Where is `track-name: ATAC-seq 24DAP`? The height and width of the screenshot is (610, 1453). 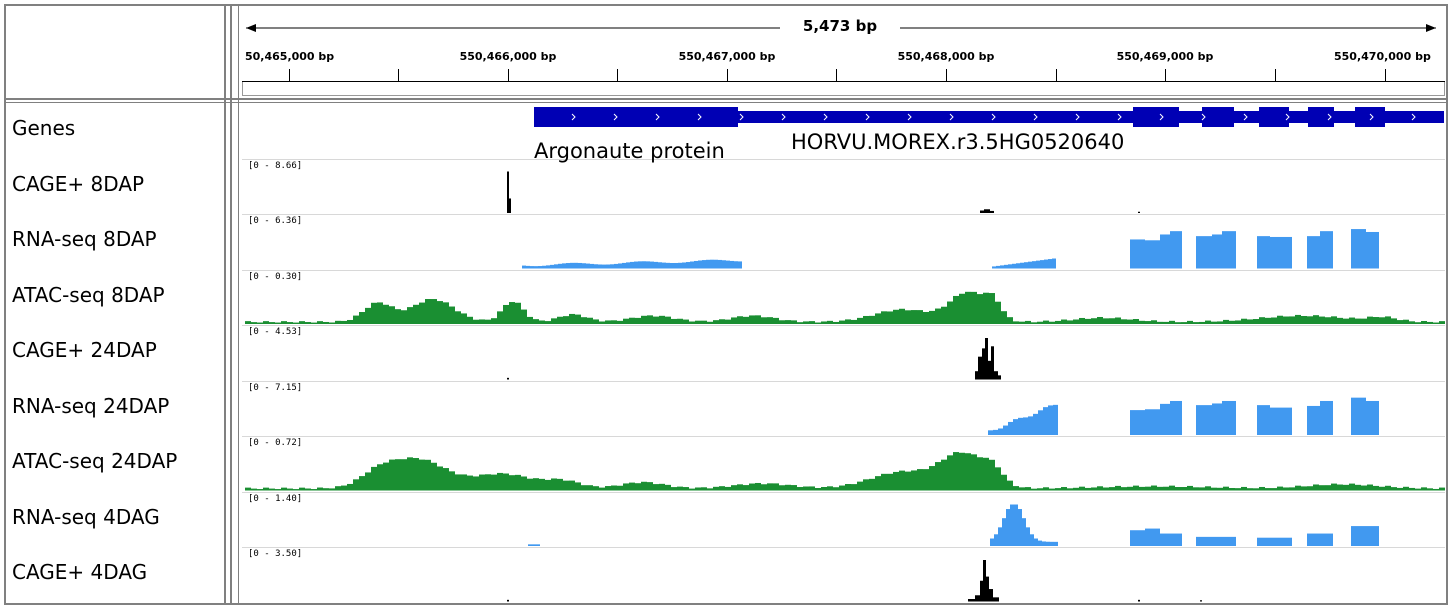 track-name: ATAC-seq 24DAP is located at coordinates (95, 461).